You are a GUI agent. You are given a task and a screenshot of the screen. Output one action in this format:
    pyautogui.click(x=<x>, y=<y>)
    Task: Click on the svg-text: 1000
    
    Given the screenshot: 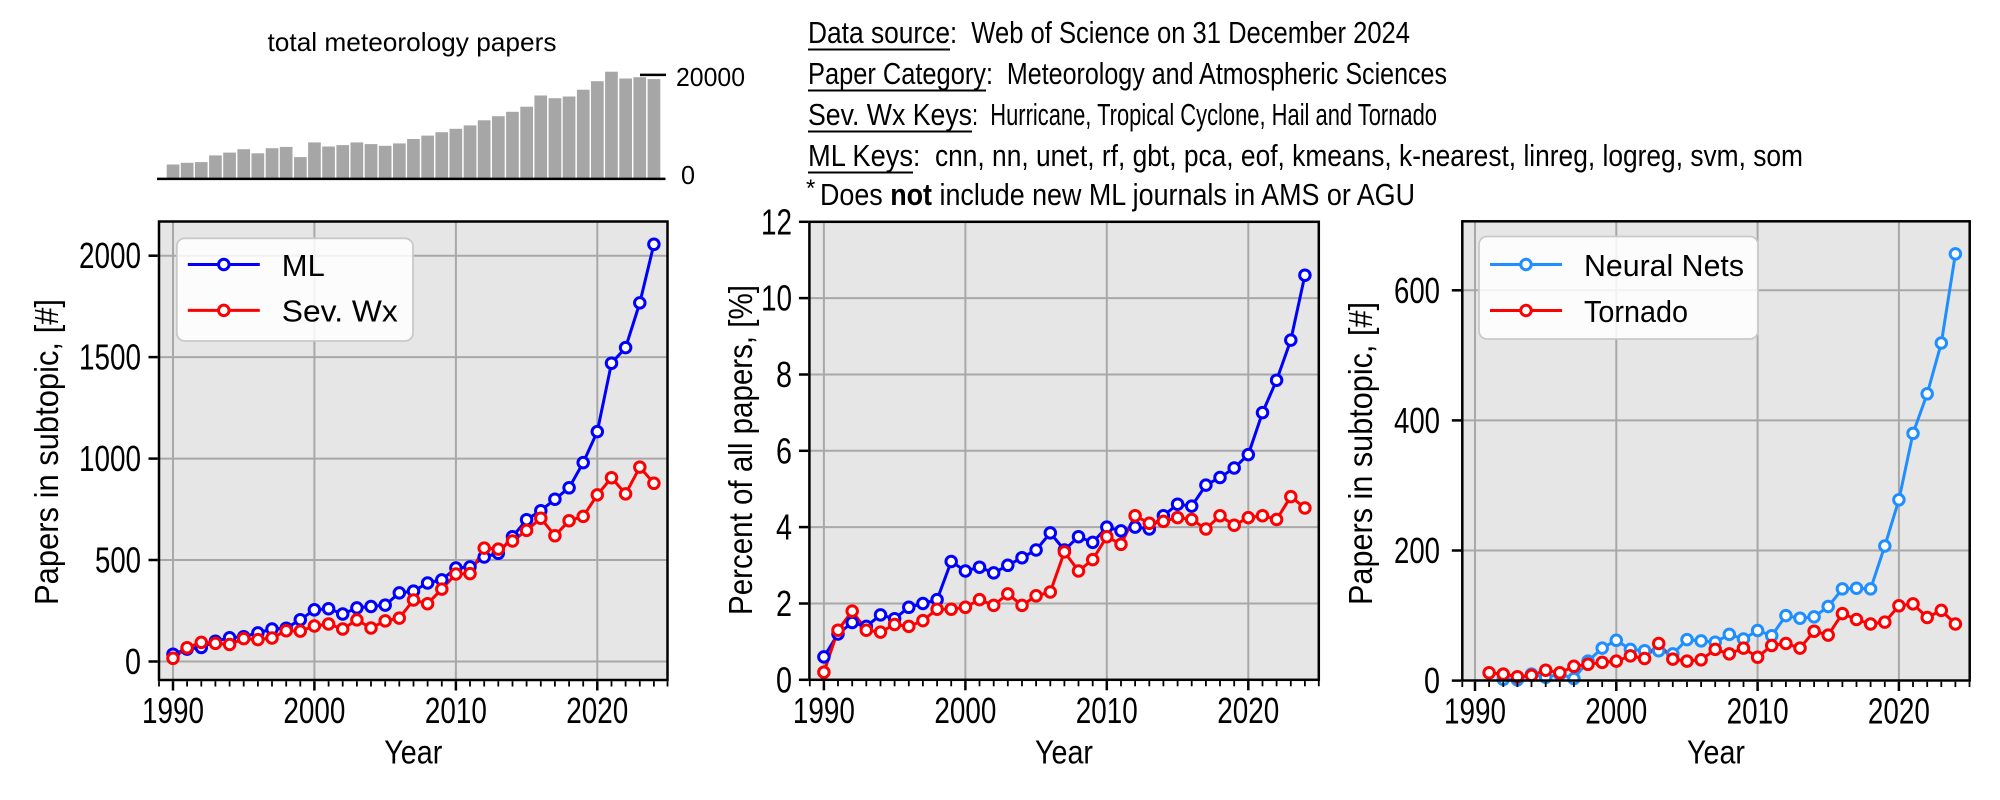 What is the action you would take?
    pyautogui.click(x=110, y=458)
    